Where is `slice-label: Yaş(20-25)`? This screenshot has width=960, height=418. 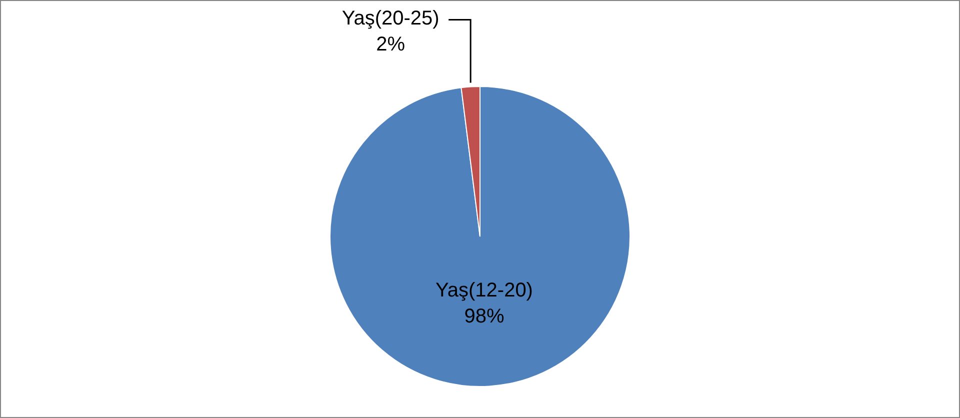
slice-label: Yaş(20-25) is located at coordinates (391, 18).